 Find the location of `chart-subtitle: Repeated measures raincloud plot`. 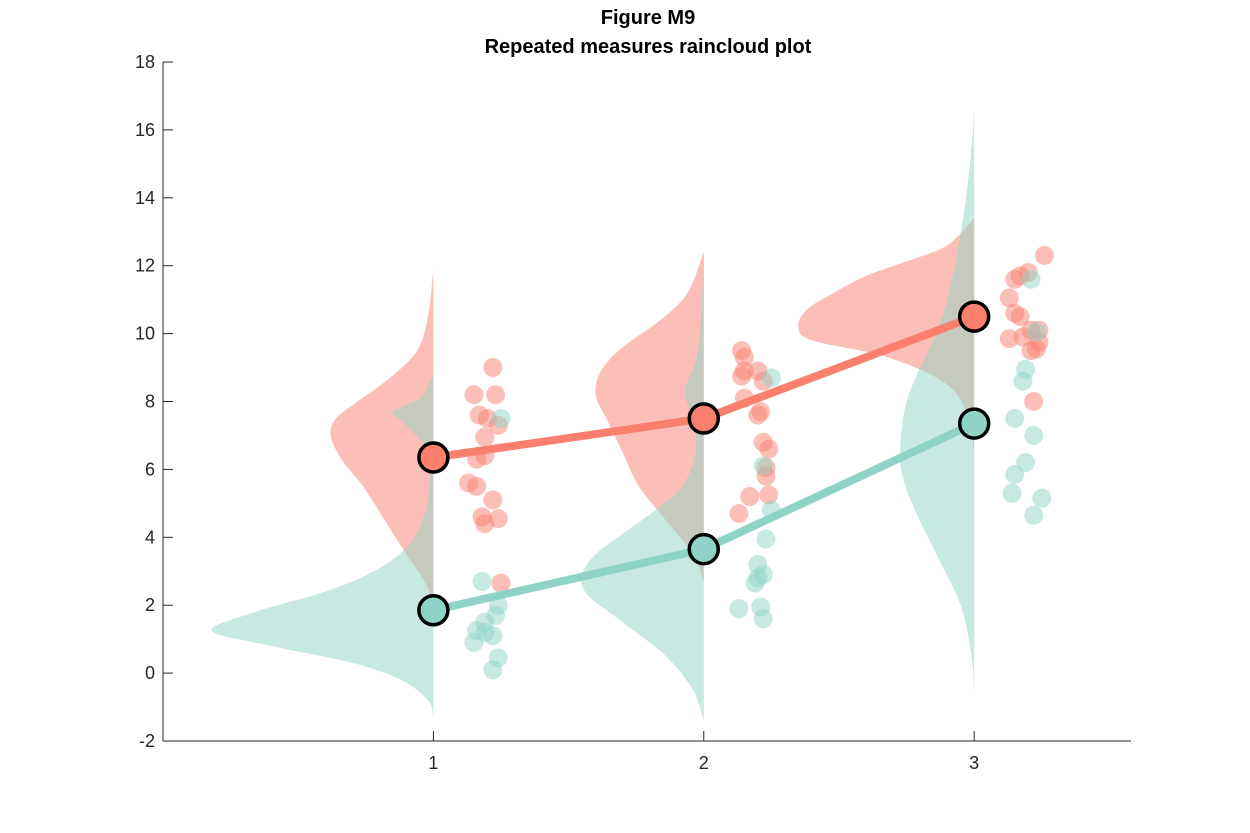

chart-subtitle: Repeated measures raincloud plot is located at coordinates (648, 47).